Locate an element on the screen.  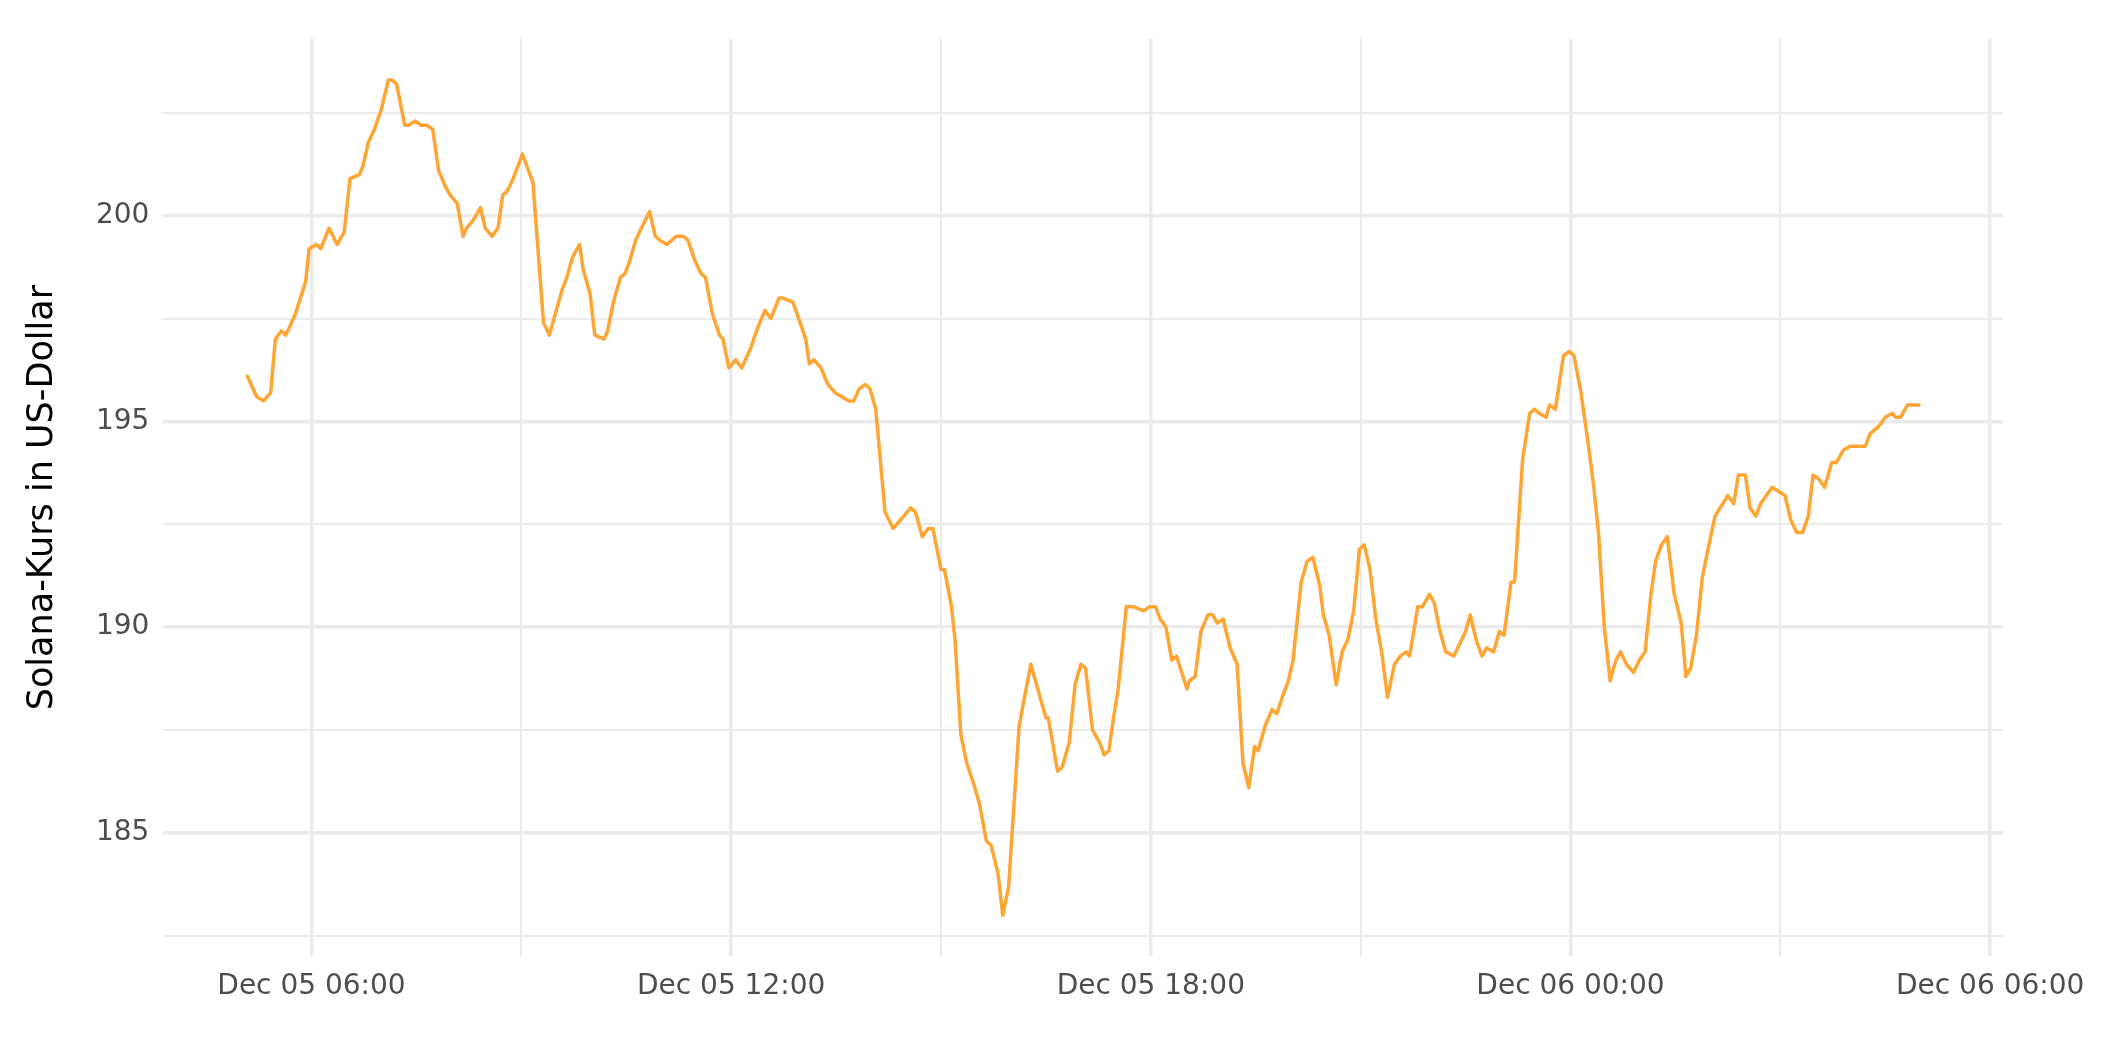
y-tick-label: 185 is located at coordinates (122, 831).